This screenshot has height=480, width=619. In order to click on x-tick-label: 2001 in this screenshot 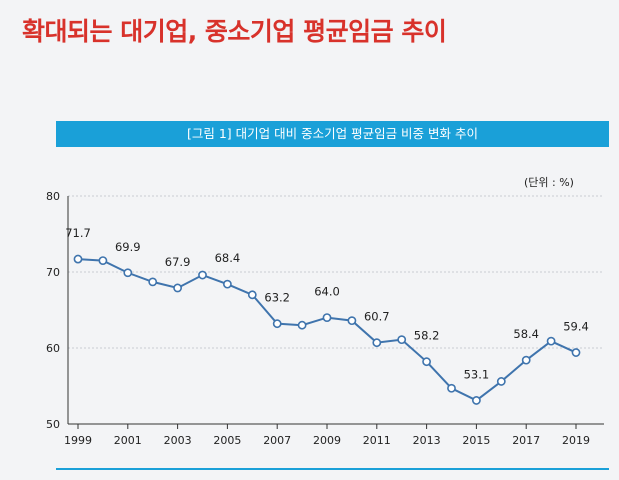, I will do `click(128, 440)`.